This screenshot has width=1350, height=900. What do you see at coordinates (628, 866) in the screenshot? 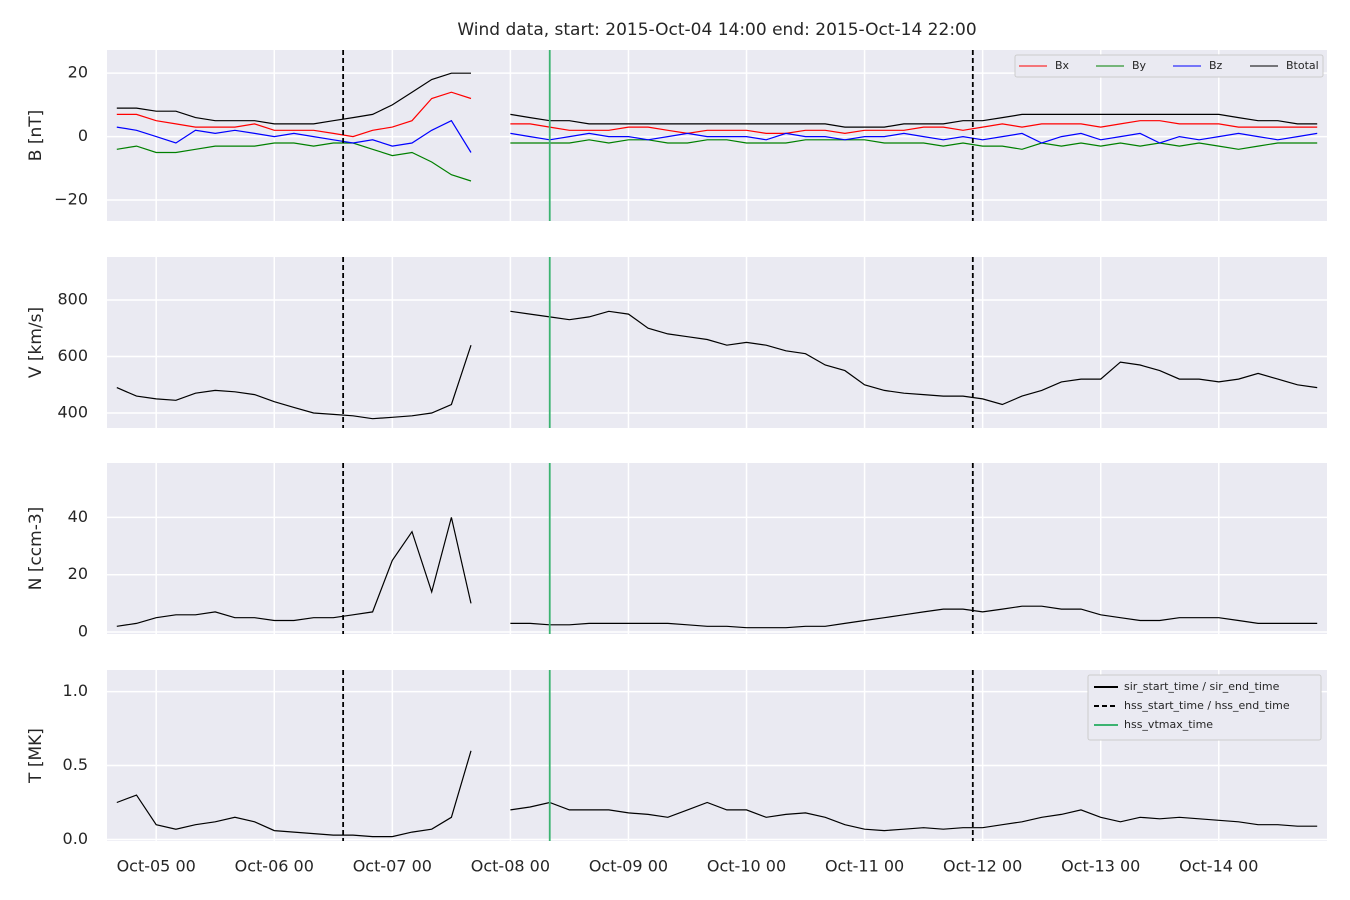
I see `x-tick-label: Oct-09 00` at bounding box center [628, 866].